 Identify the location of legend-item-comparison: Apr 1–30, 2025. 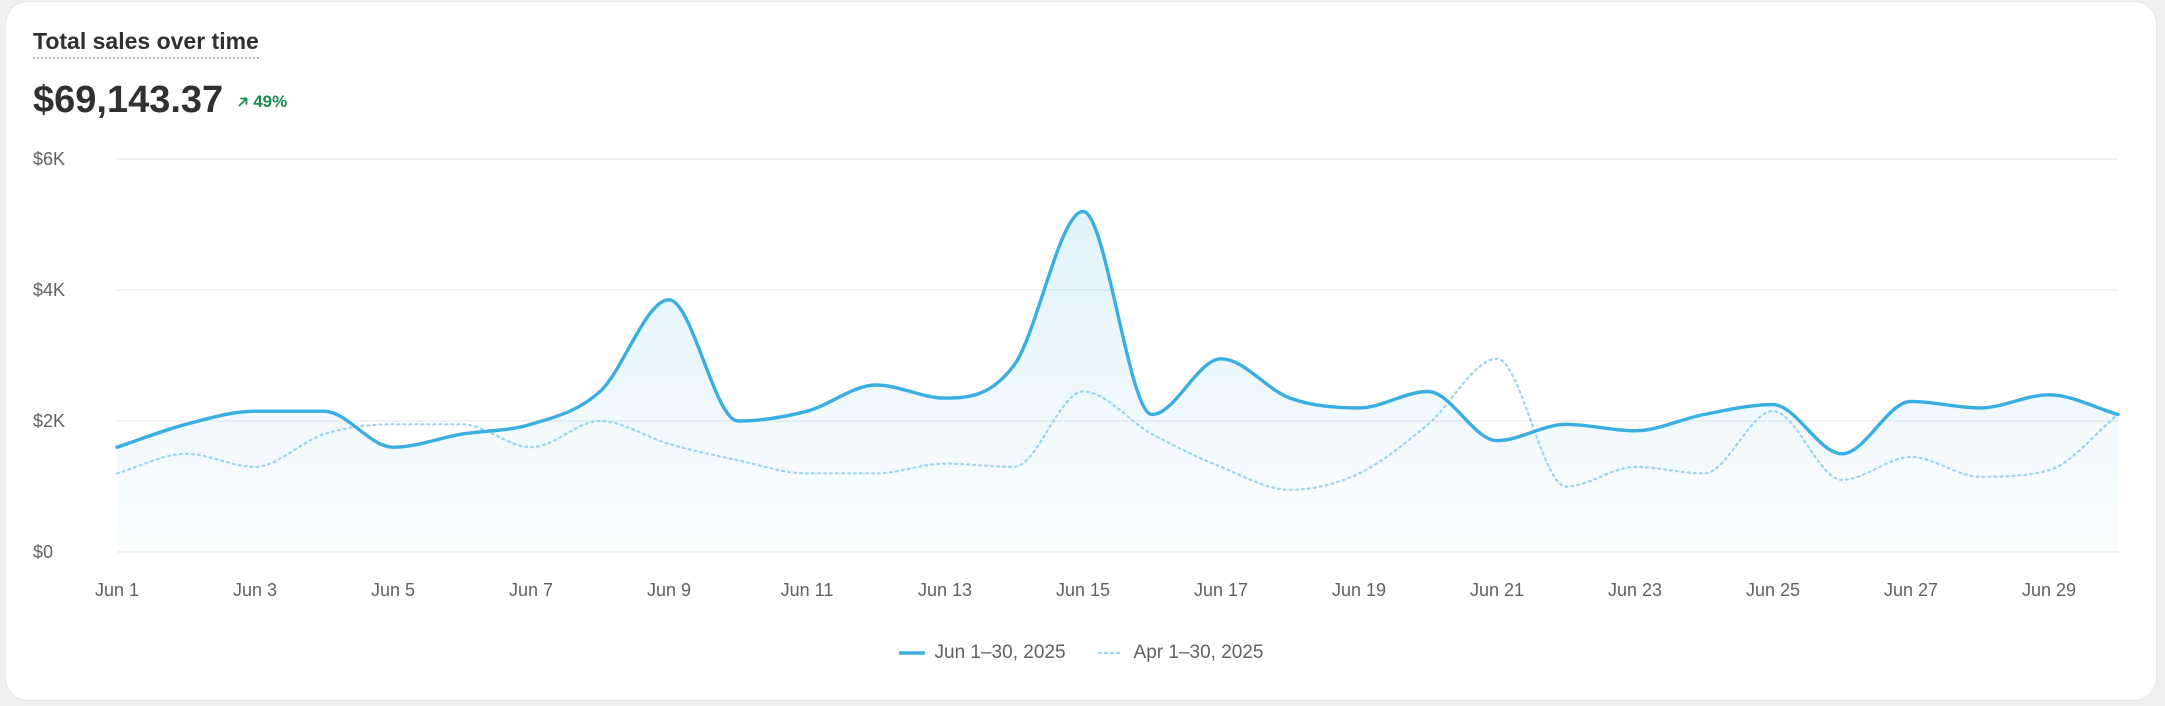
(1180, 653).